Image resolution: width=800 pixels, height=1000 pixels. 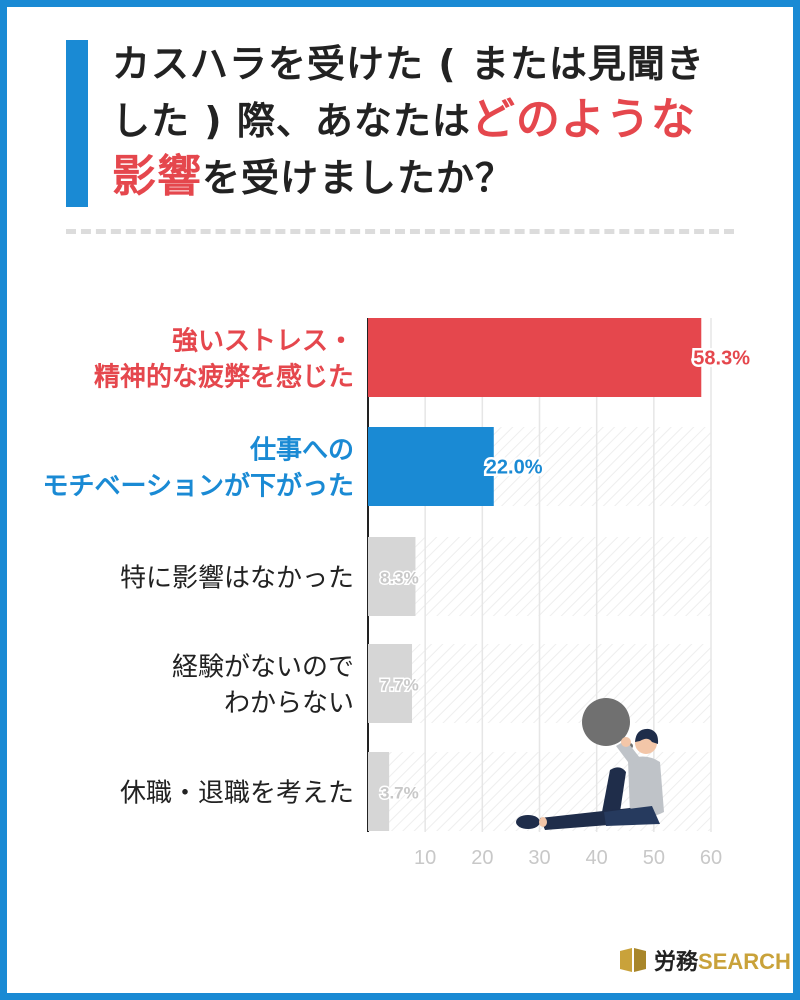 I want to click on title-line-2: した ) 際、あなたはどのような, so click(x=432, y=120).